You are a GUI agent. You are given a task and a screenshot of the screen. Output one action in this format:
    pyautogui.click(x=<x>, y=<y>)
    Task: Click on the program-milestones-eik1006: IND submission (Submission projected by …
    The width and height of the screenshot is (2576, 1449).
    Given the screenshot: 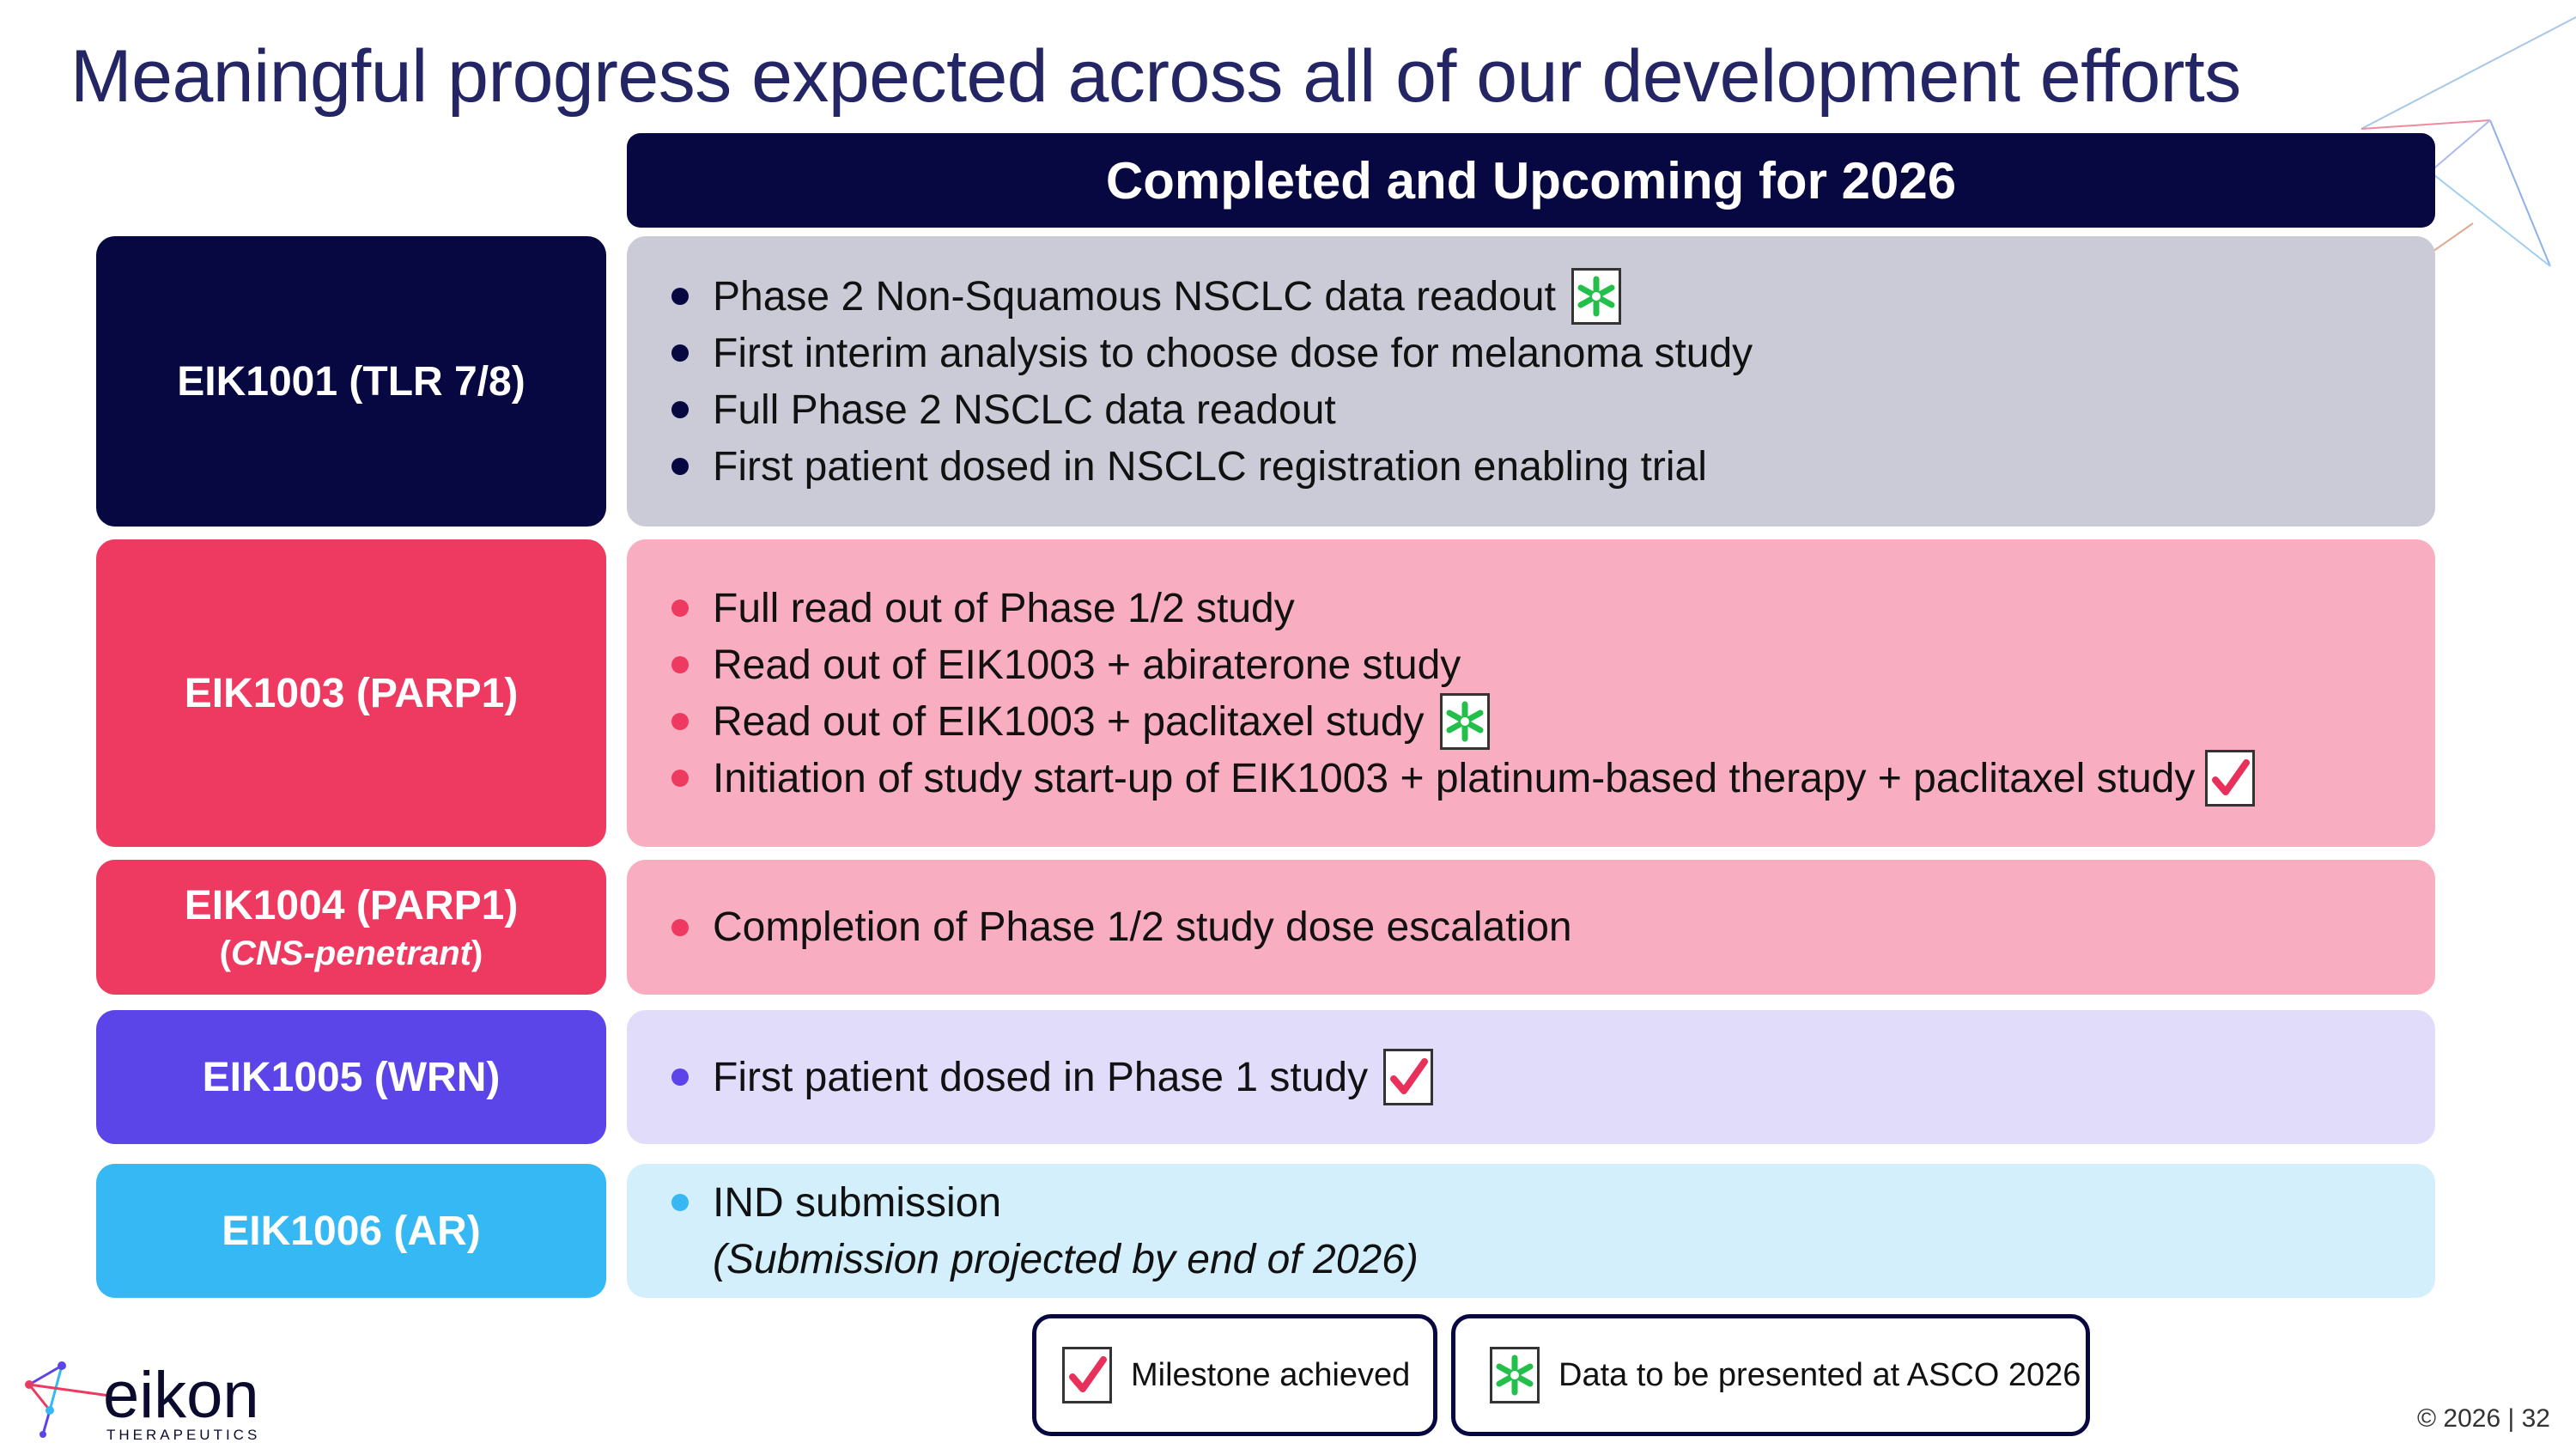 What is the action you would take?
    pyautogui.click(x=1531, y=1231)
    